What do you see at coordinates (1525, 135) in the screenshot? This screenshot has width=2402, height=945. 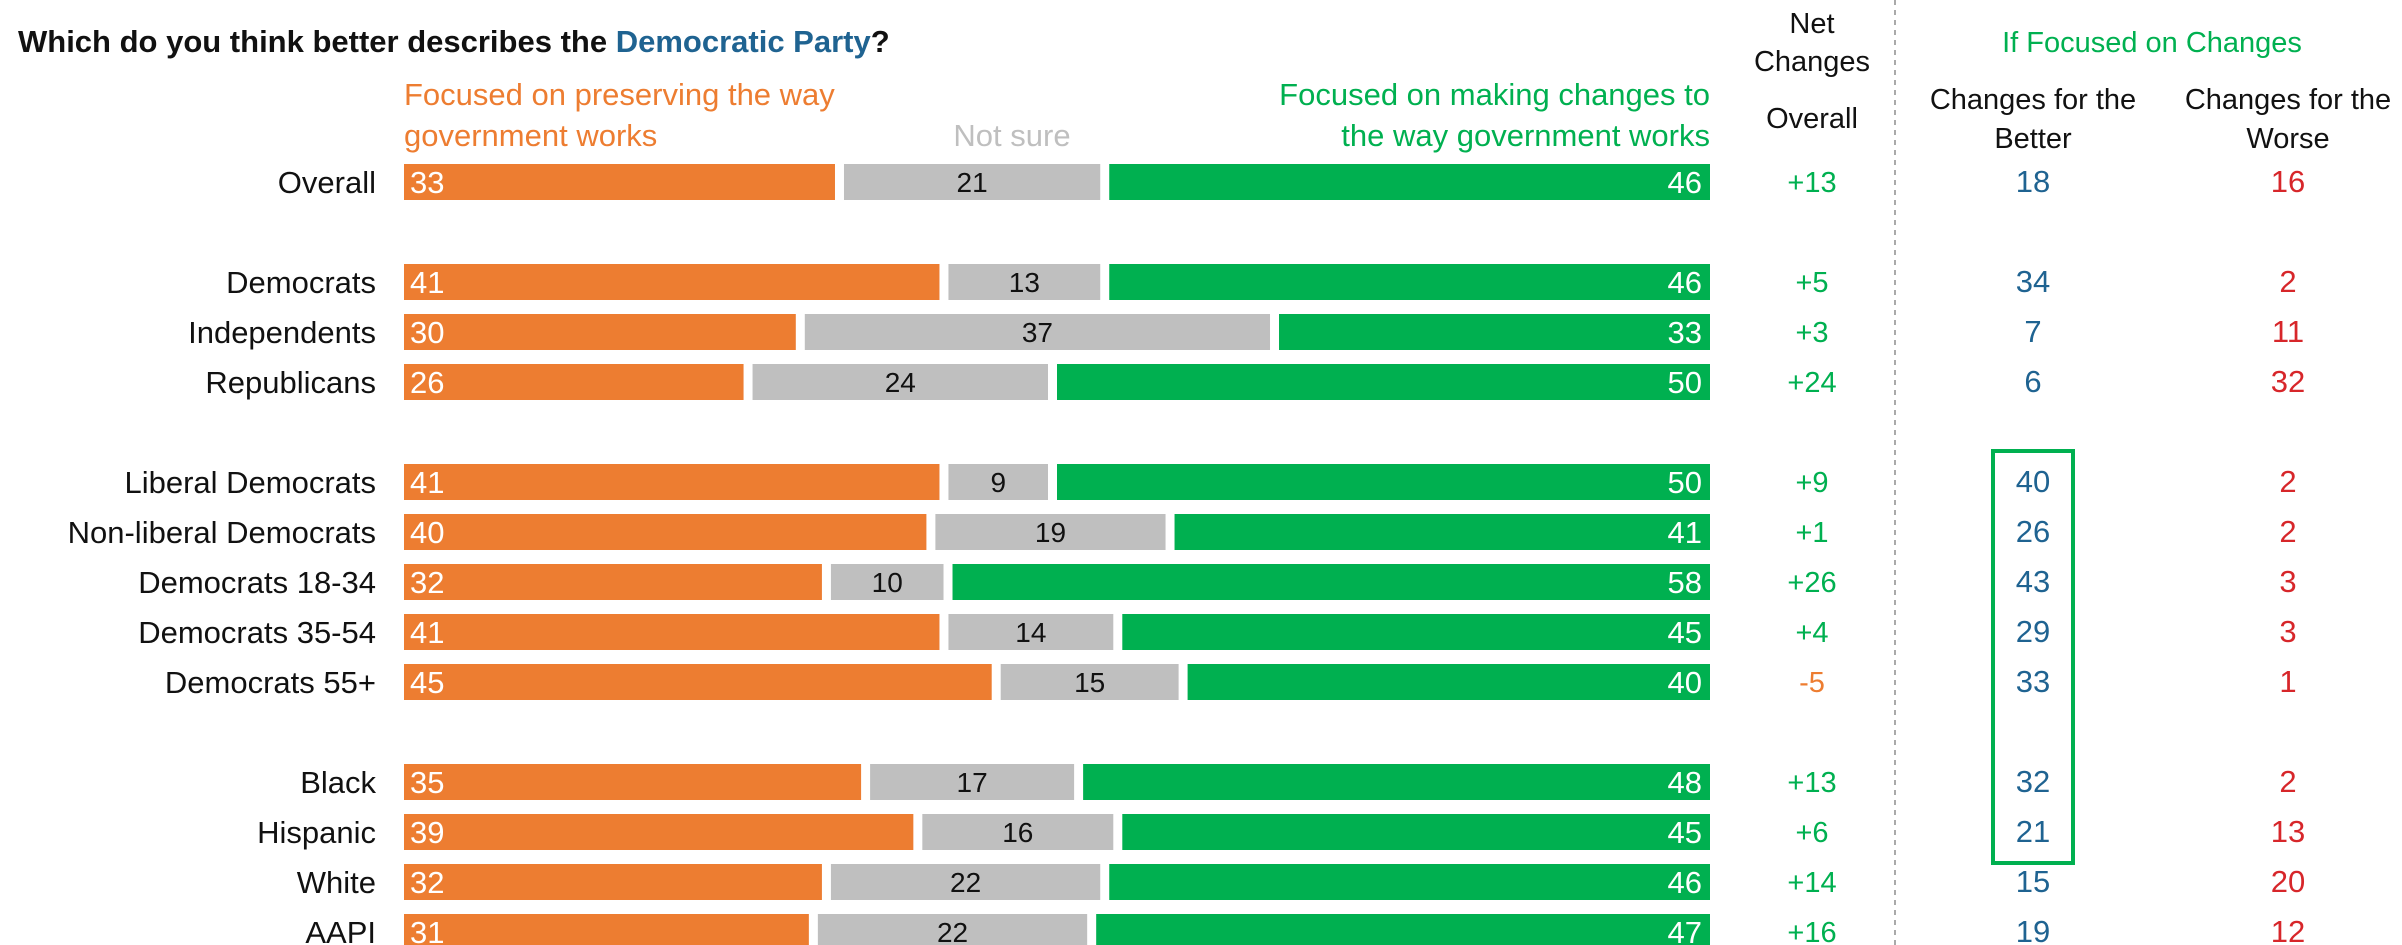 I see `header-changes-line2: the way government works` at bounding box center [1525, 135].